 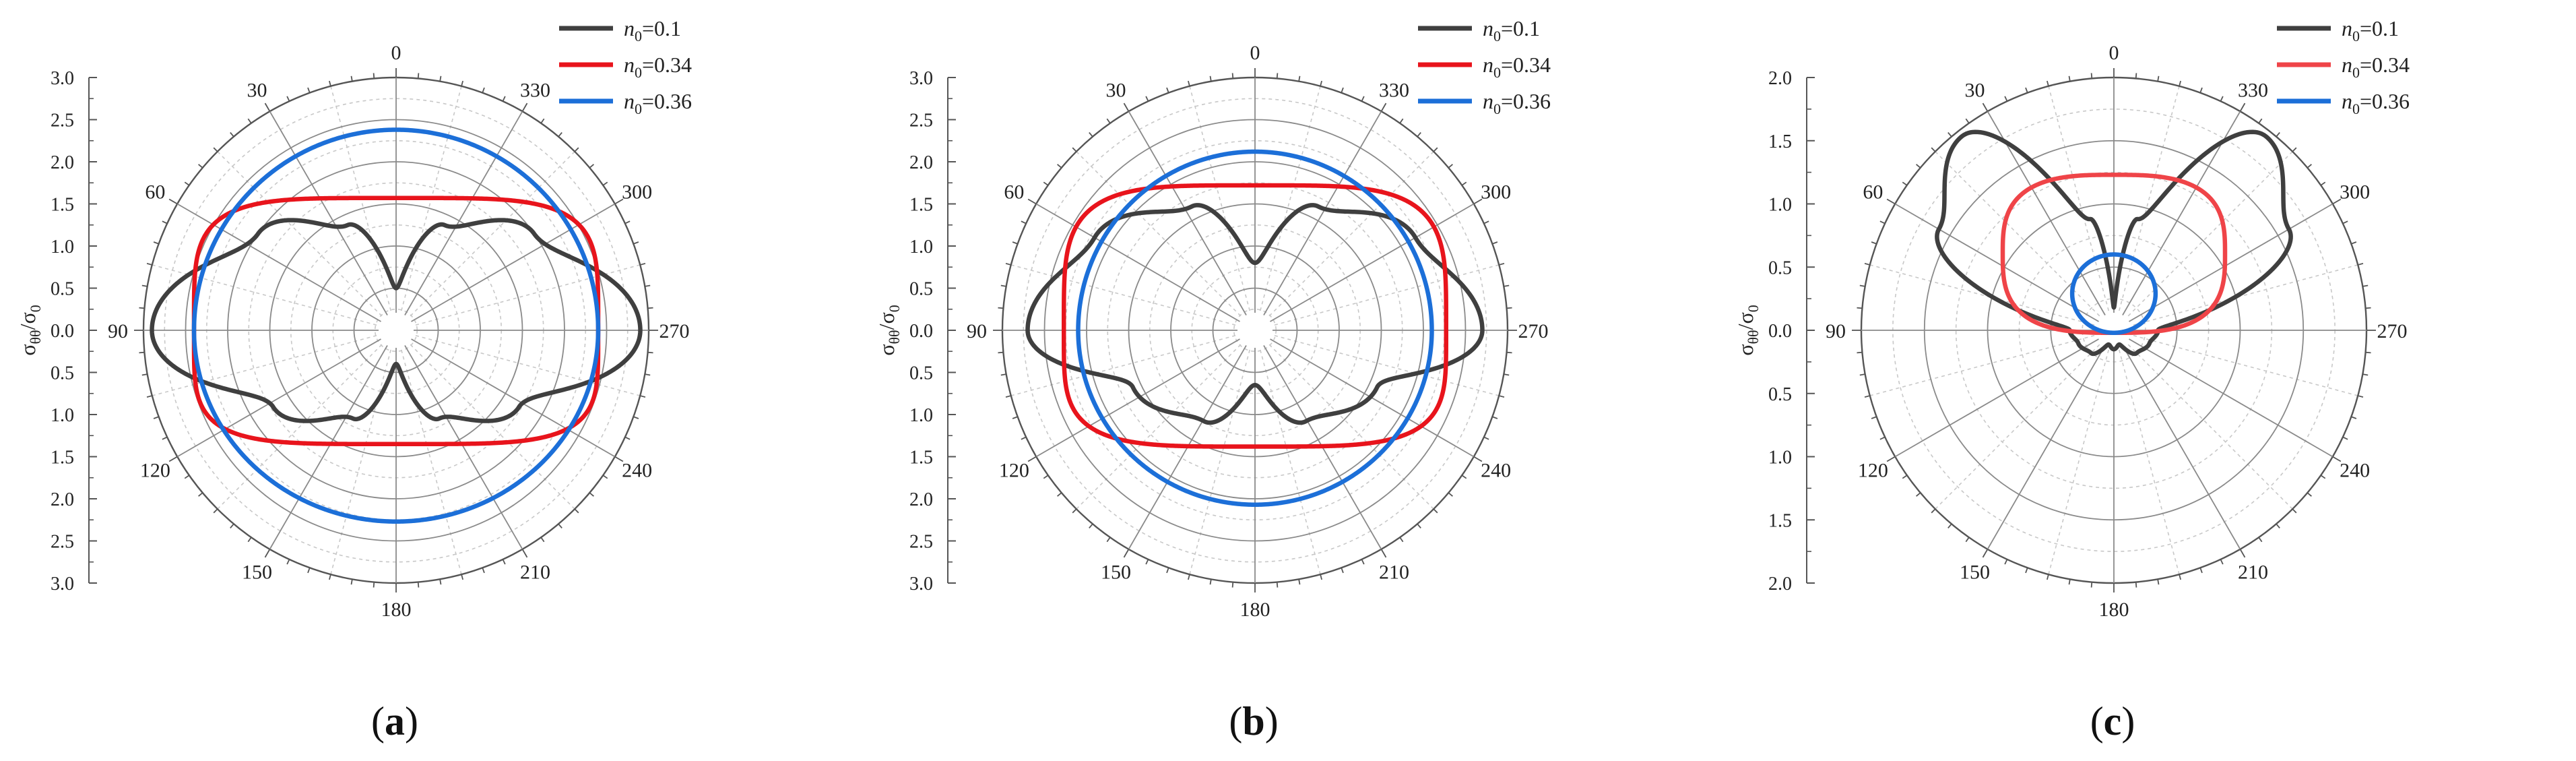 What do you see at coordinates (1253, 721) in the screenshot?
I see `panel-label-letter: b` at bounding box center [1253, 721].